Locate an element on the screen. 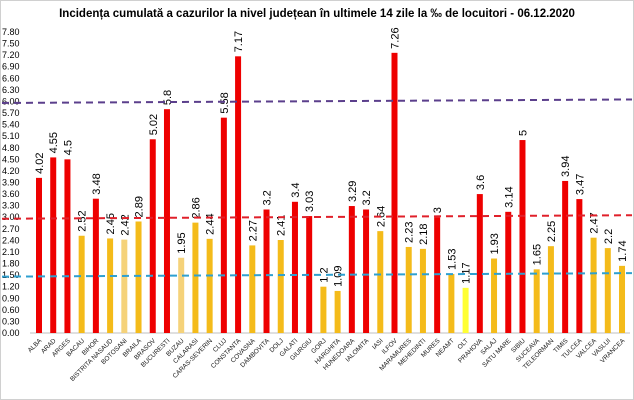  y-tick-label: 1.20 is located at coordinates (11, 287).